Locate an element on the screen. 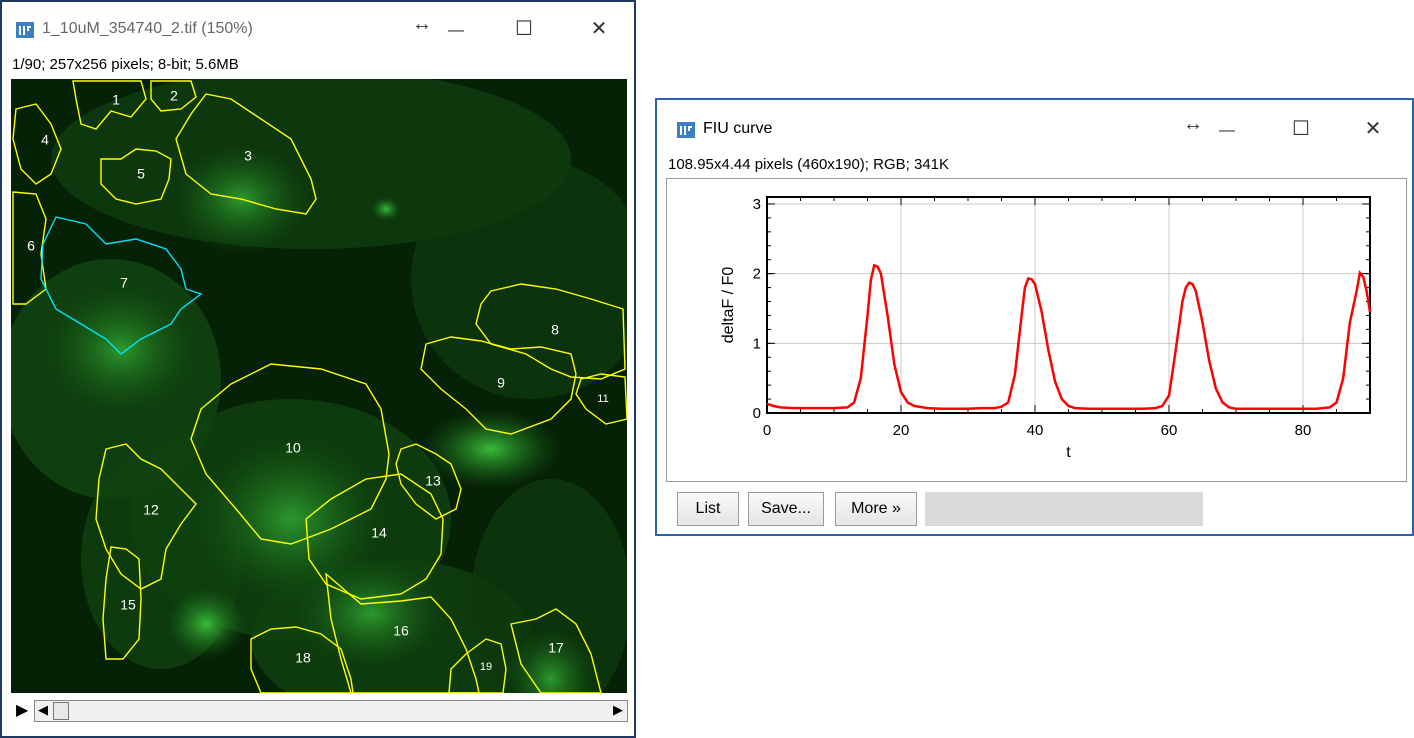  slider-right-arrow: ▶ is located at coordinates (618, 709).